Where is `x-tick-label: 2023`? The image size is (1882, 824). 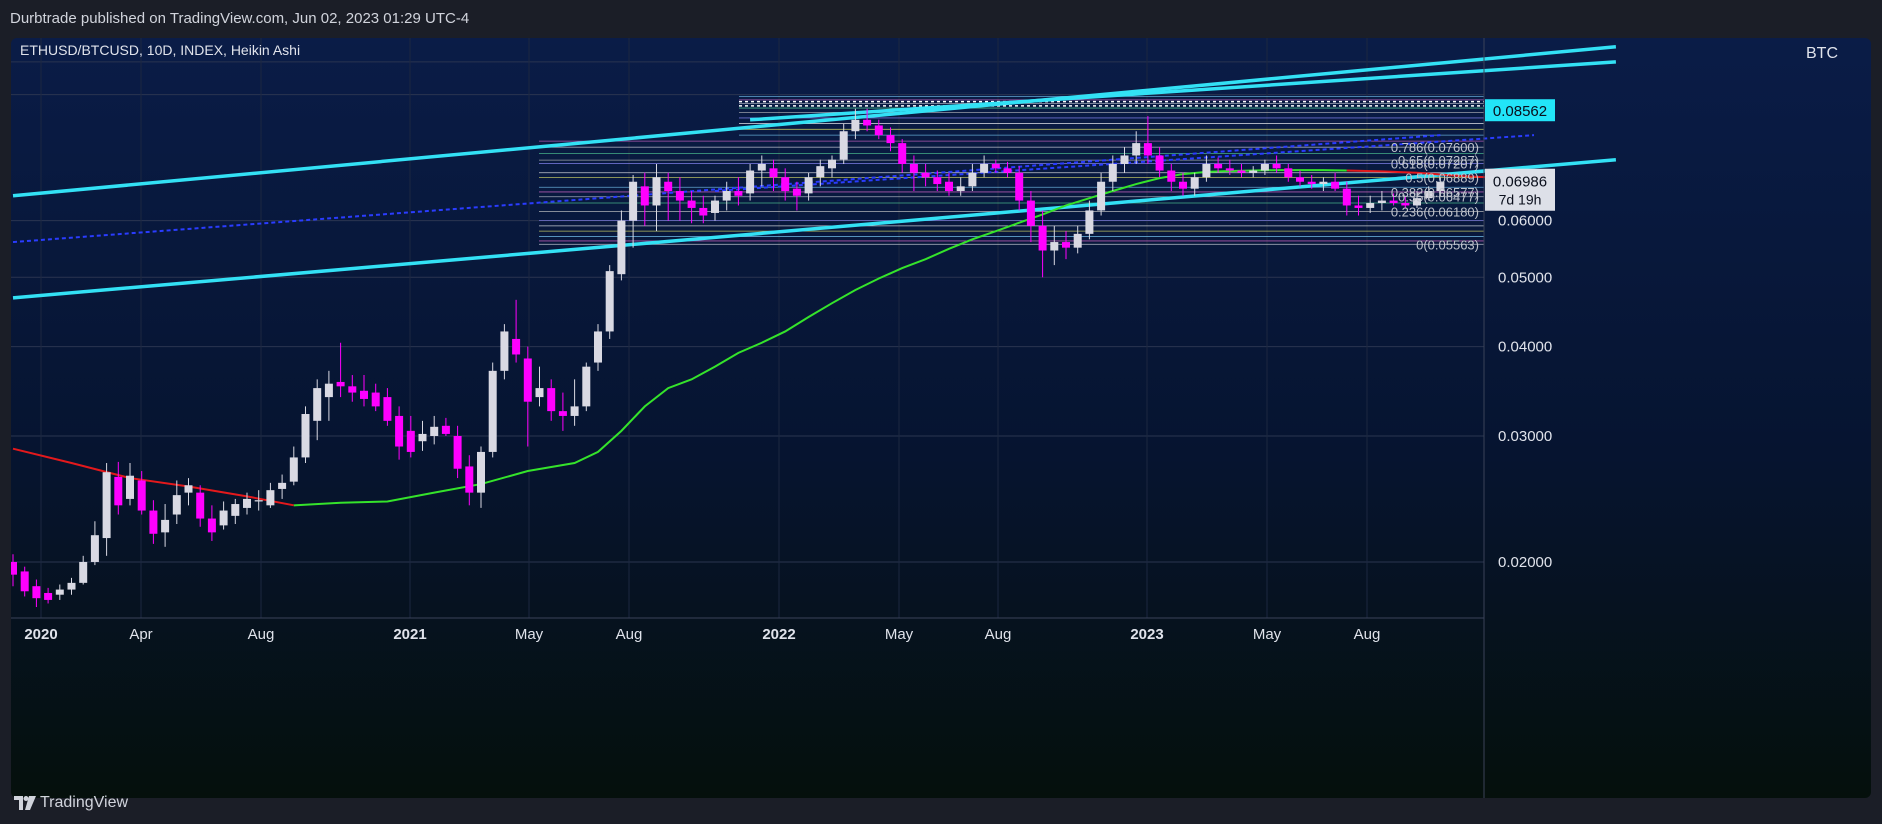
x-tick-label: 2023 is located at coordinates (1146, 634).